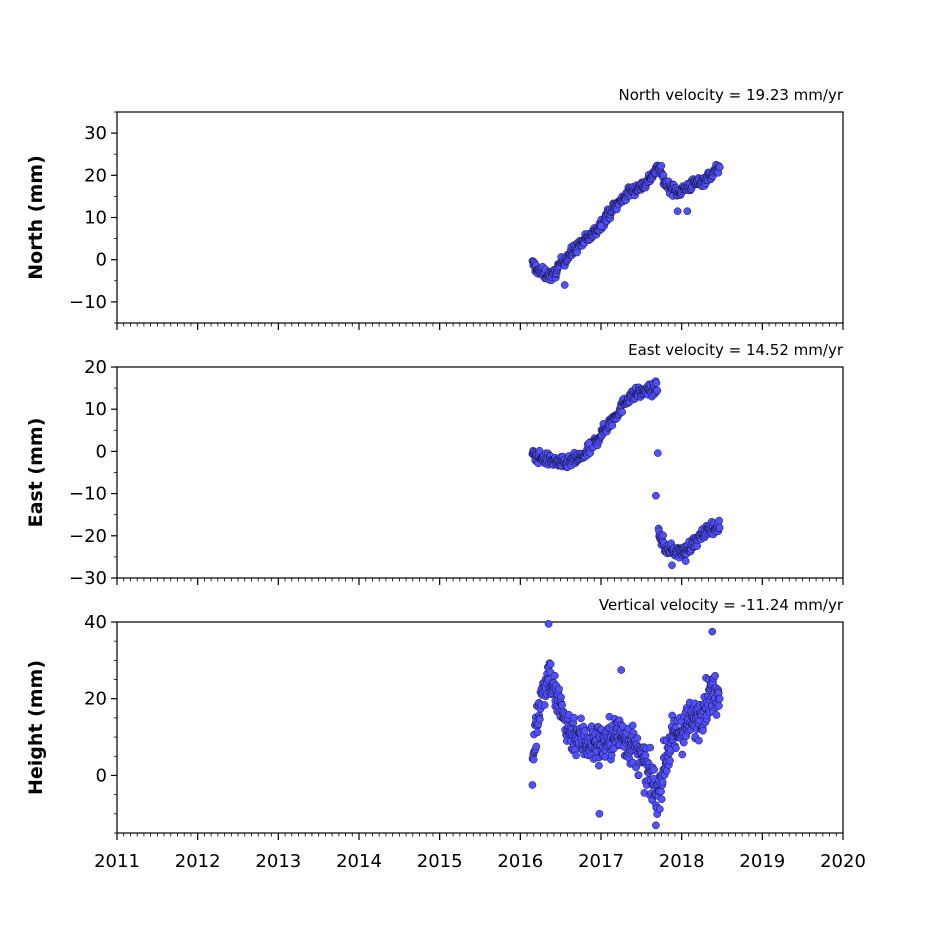  I want to click on x-tick-label: 2015, so click(440, 861).